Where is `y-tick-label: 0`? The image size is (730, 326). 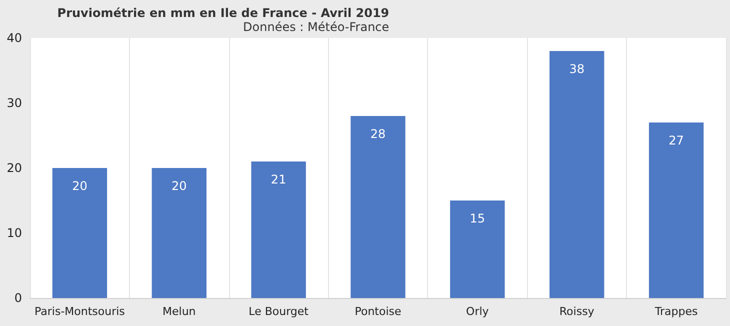 y-tick-label: 0 is located at coordinates (18, 298).